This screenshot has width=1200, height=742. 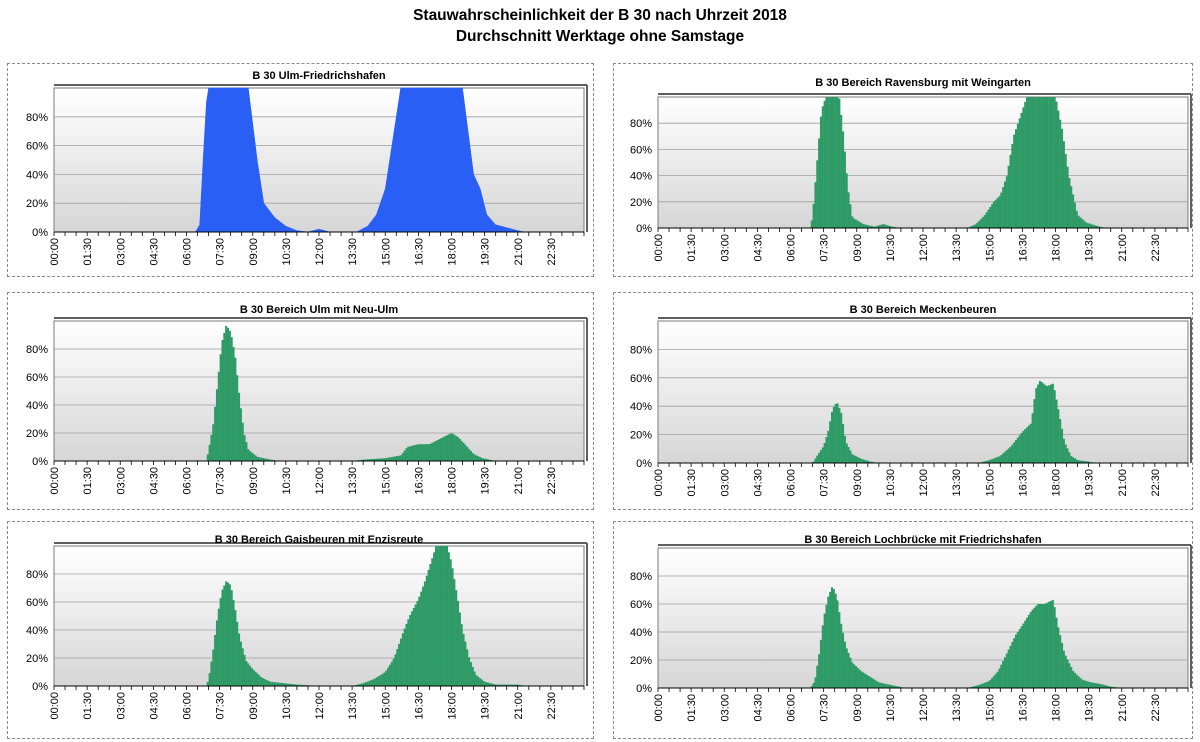 I want to click on x-tick-label: 15:00, so click(x=990, y=708).